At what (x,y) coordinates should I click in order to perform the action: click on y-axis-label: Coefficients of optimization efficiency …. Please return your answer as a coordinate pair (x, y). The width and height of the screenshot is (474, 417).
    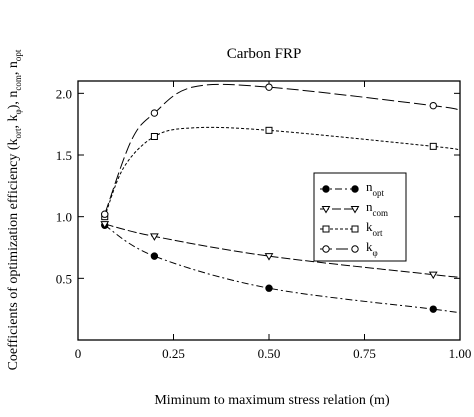
    Looking at the image, I should click on (14, 209).